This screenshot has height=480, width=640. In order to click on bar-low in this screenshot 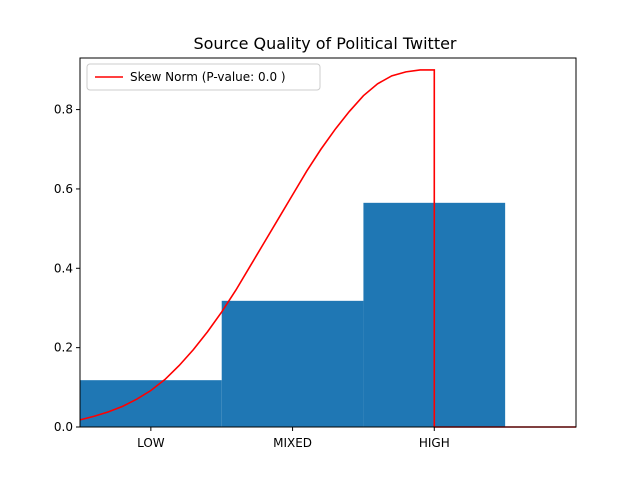, I will do `click(151, 403)`.